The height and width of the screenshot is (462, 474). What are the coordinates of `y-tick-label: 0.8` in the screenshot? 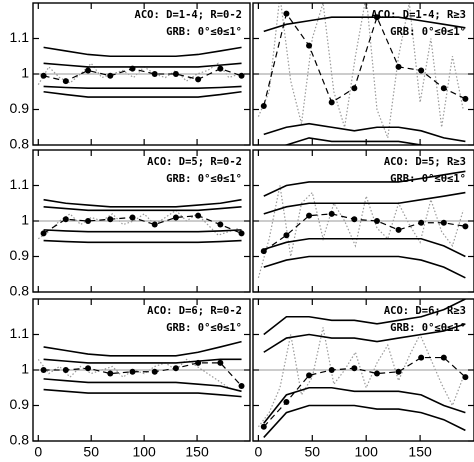 It's located at (20, 144).